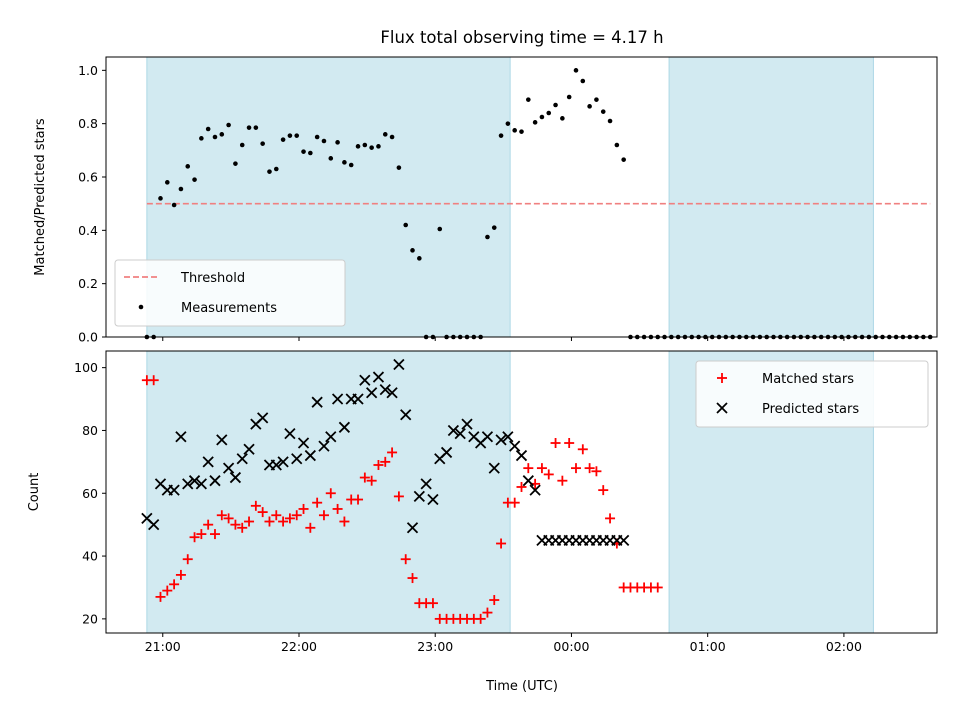  I want to click on legend-measurement-swatch, so click(141, 307).